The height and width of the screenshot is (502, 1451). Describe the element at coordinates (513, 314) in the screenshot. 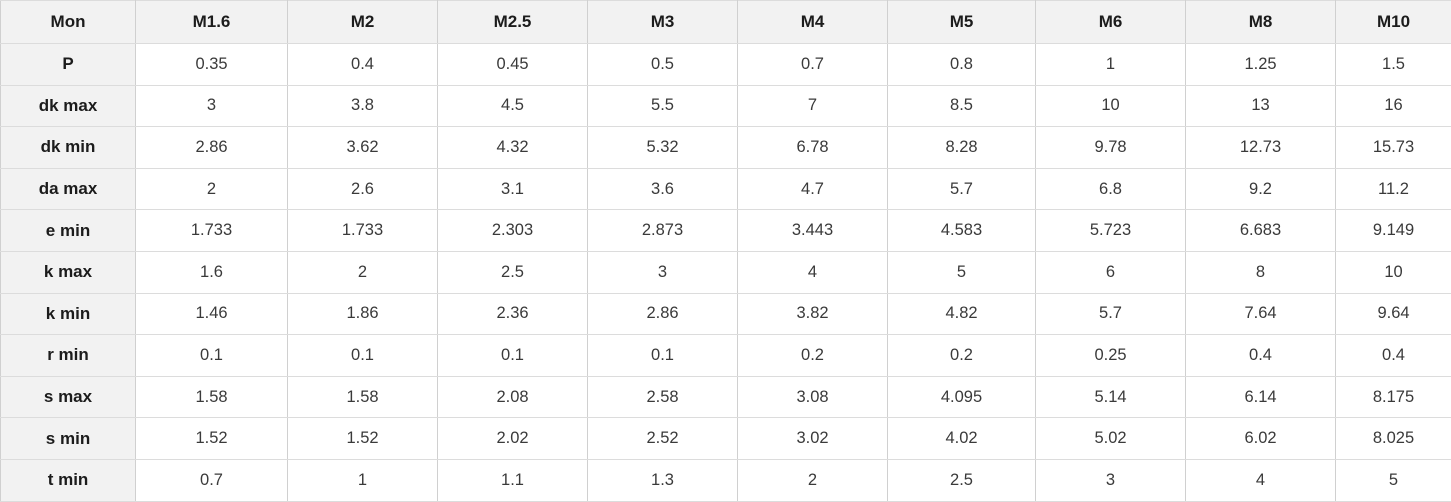

I see `value-cell: 2.36` at that location.